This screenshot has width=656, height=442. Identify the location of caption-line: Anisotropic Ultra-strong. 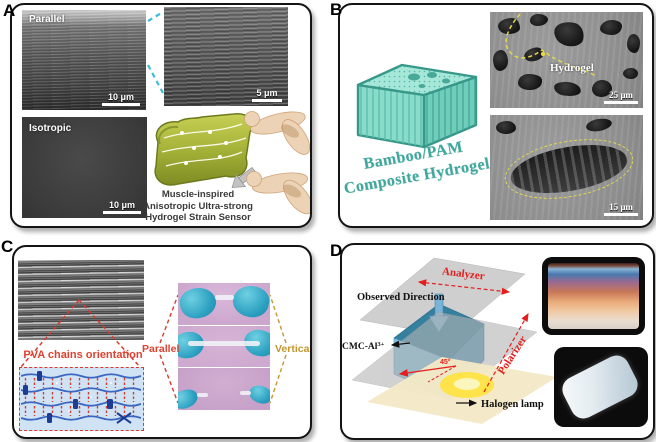
(198, 206).